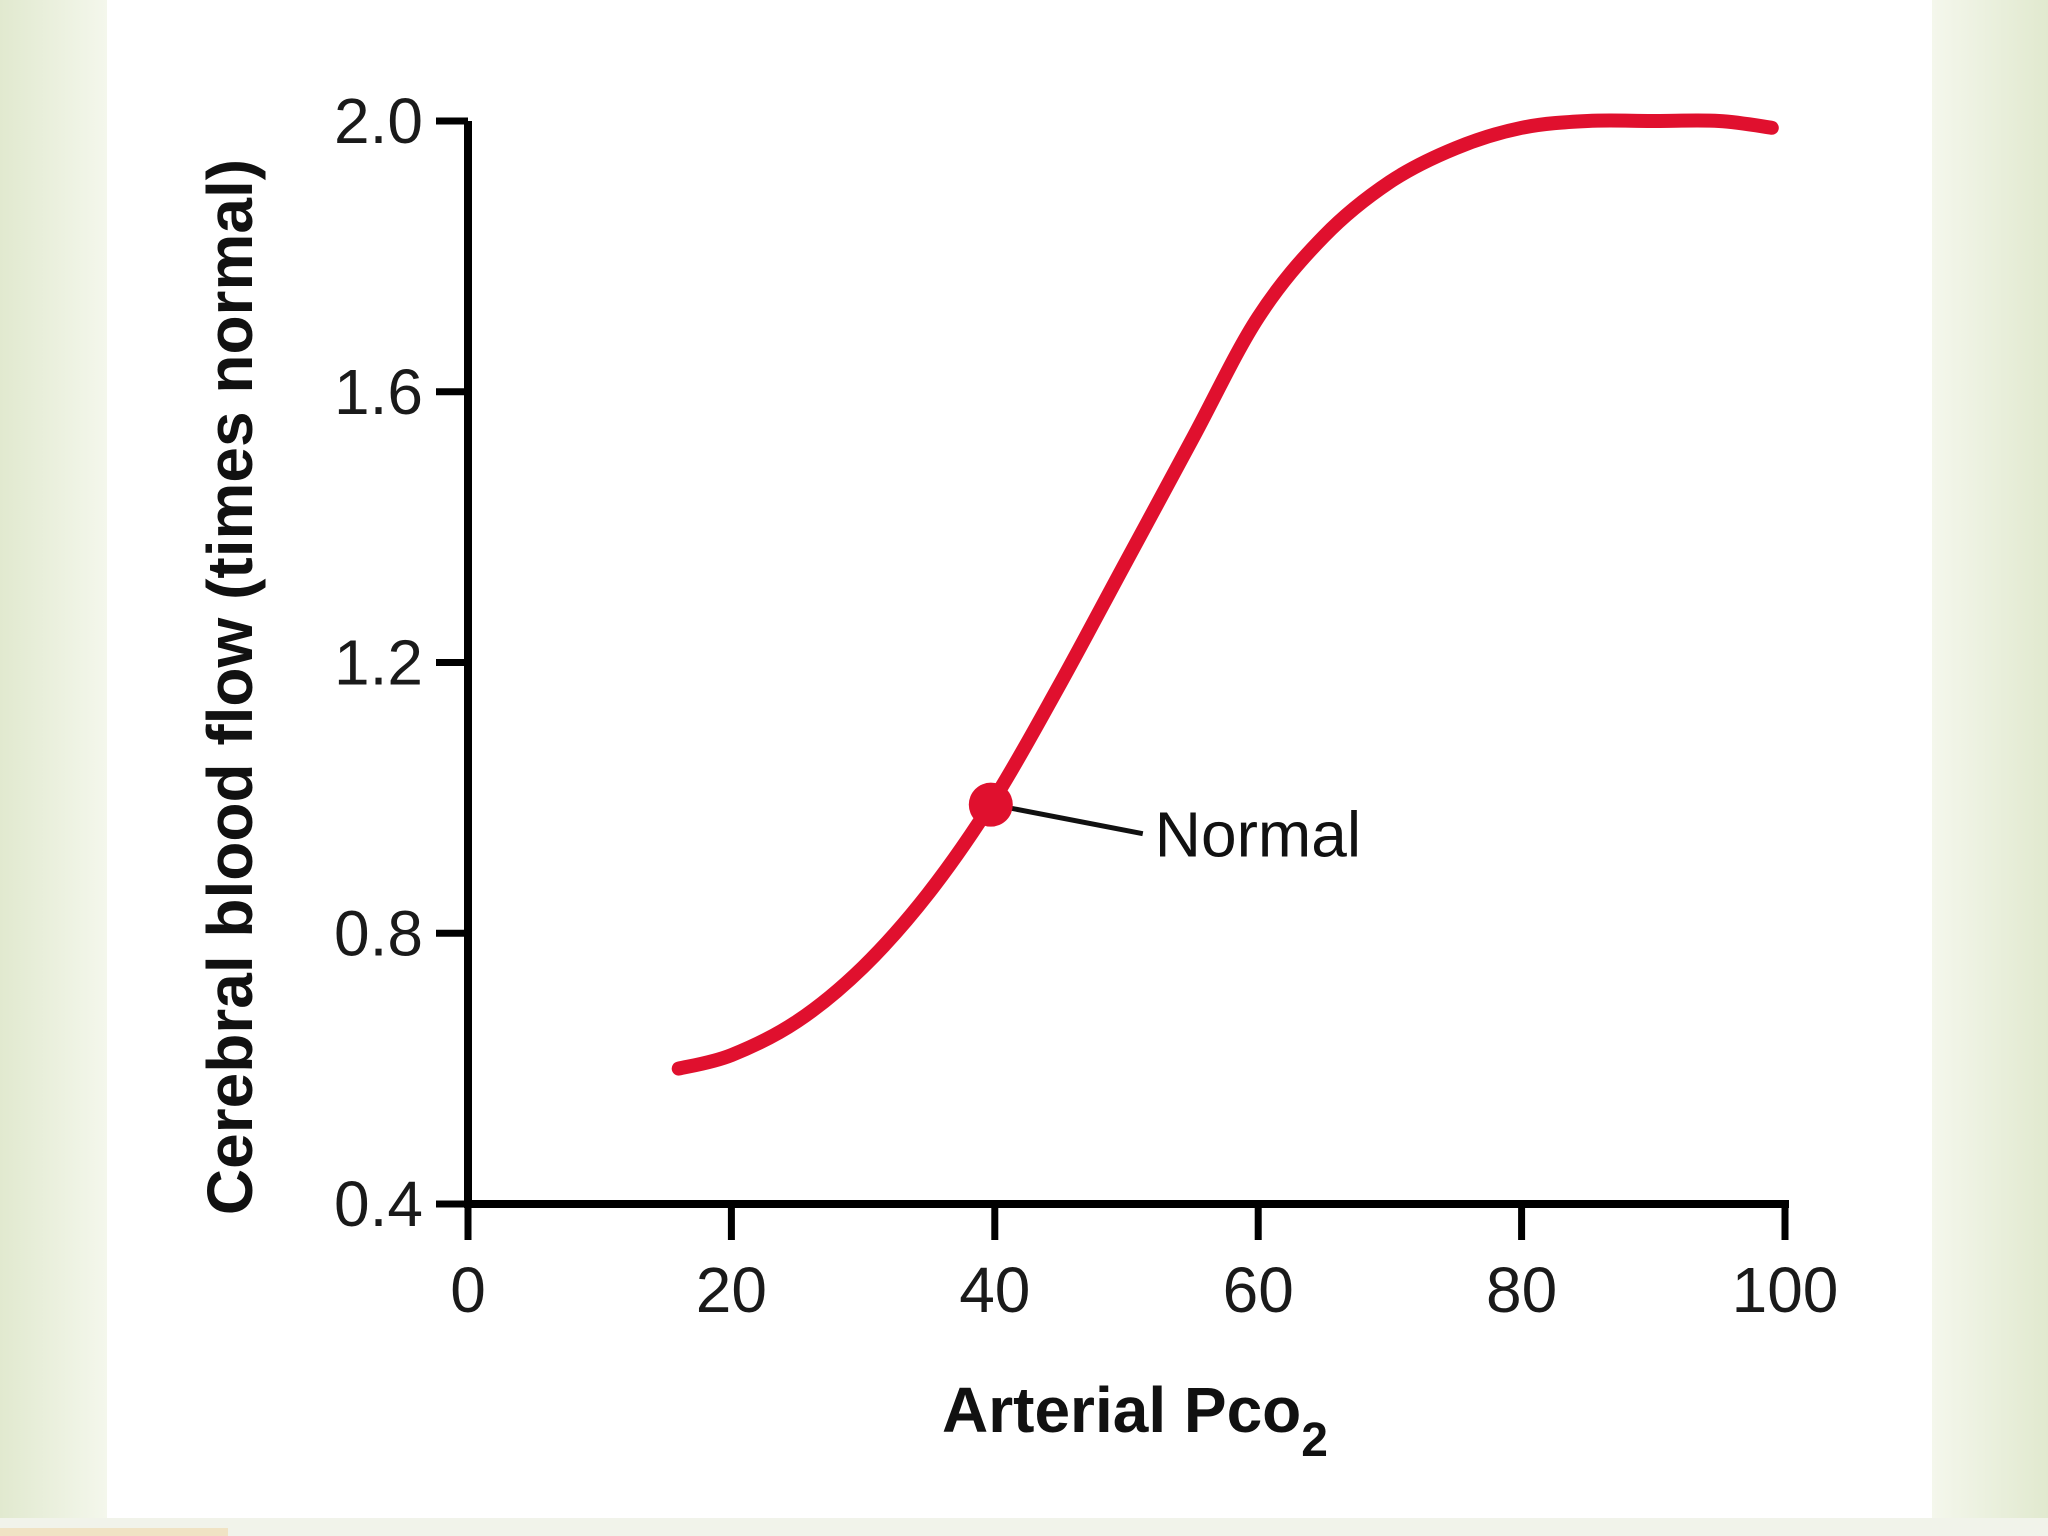 This screenshot has width=2048, height=1536. What do you see at coordinates (378, 392) in the screenshot?
I see `y-tick-label: 1.6` at bounding box center [378, 392].